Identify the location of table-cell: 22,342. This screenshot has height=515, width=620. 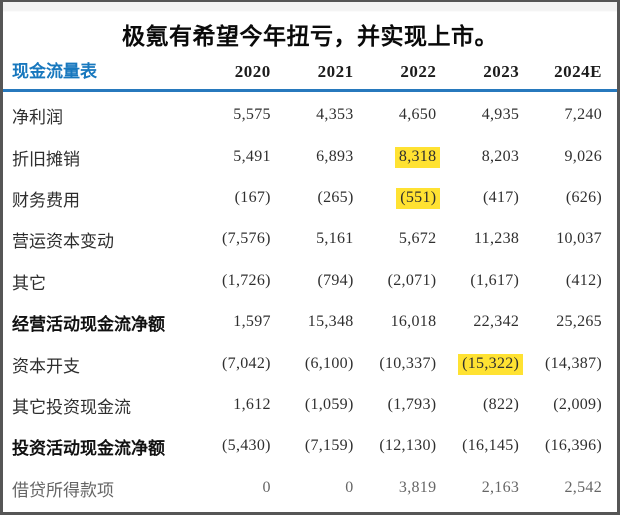
(483, 322).